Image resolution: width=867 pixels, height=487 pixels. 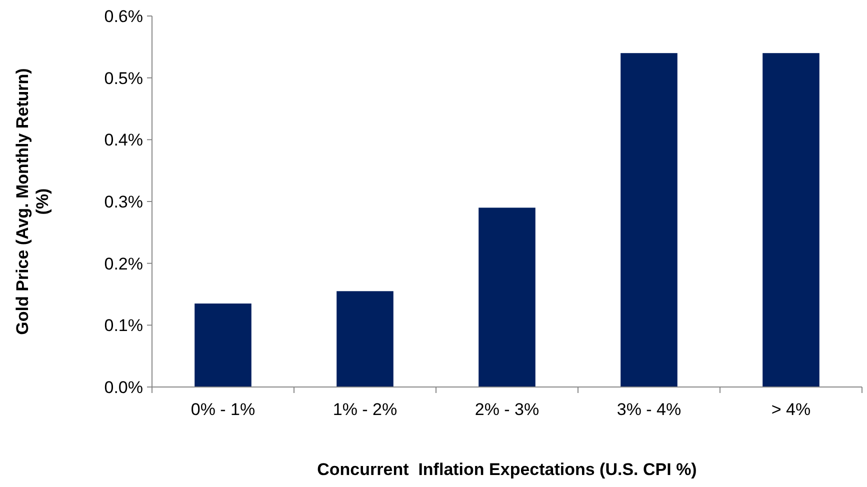 What do you see at coordinates (123, 16) in the screenshot?
I see `y-tick-label: 0.6%` at bounding box center [123, 16].